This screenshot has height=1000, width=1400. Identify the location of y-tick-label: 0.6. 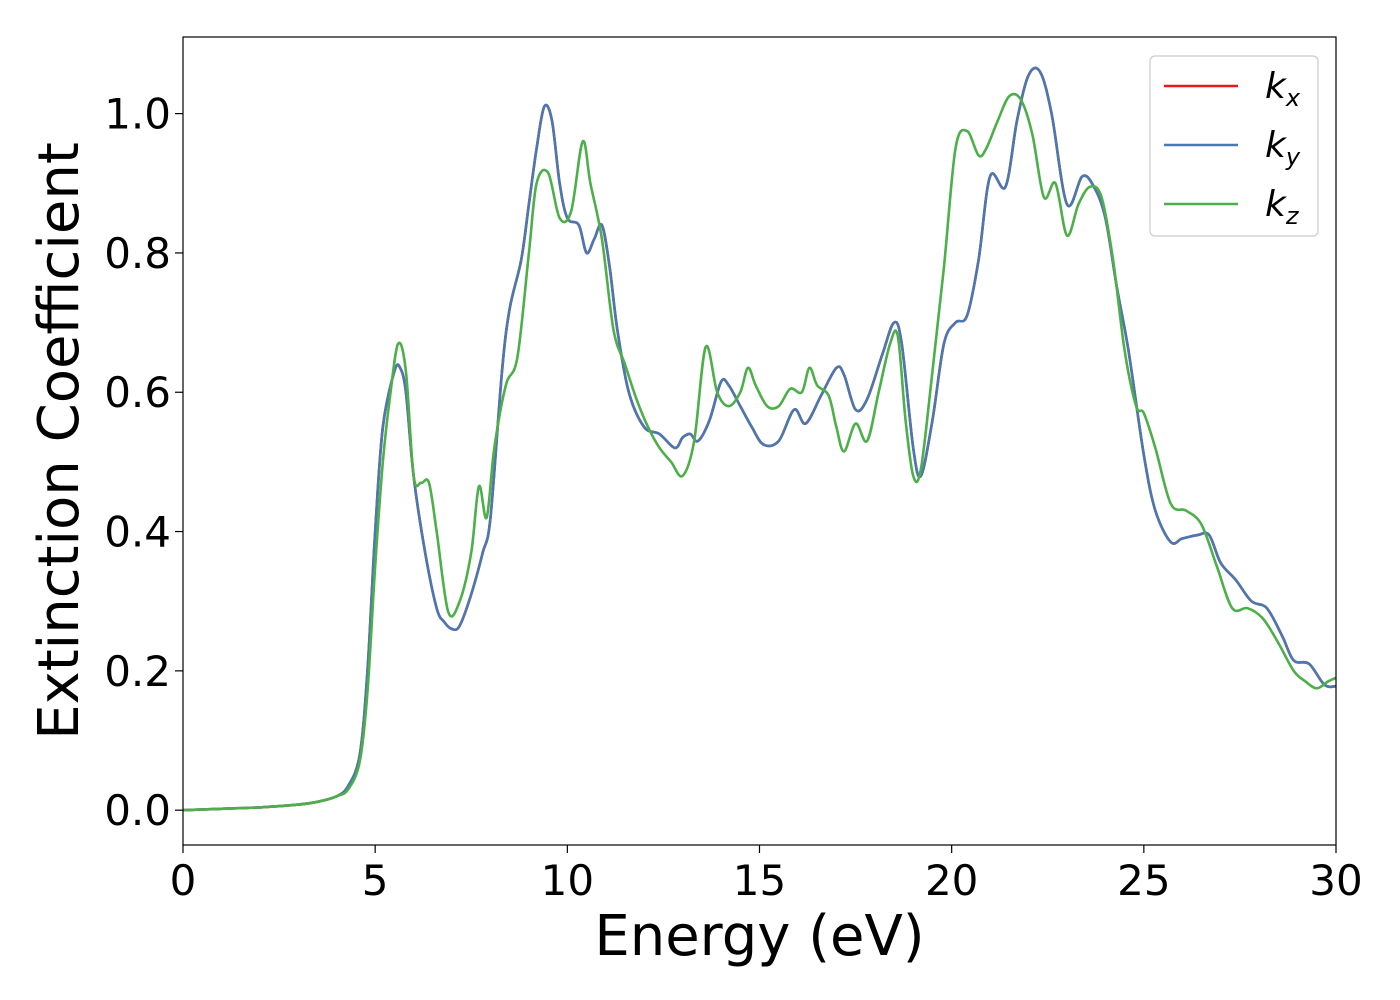
(137, 392).